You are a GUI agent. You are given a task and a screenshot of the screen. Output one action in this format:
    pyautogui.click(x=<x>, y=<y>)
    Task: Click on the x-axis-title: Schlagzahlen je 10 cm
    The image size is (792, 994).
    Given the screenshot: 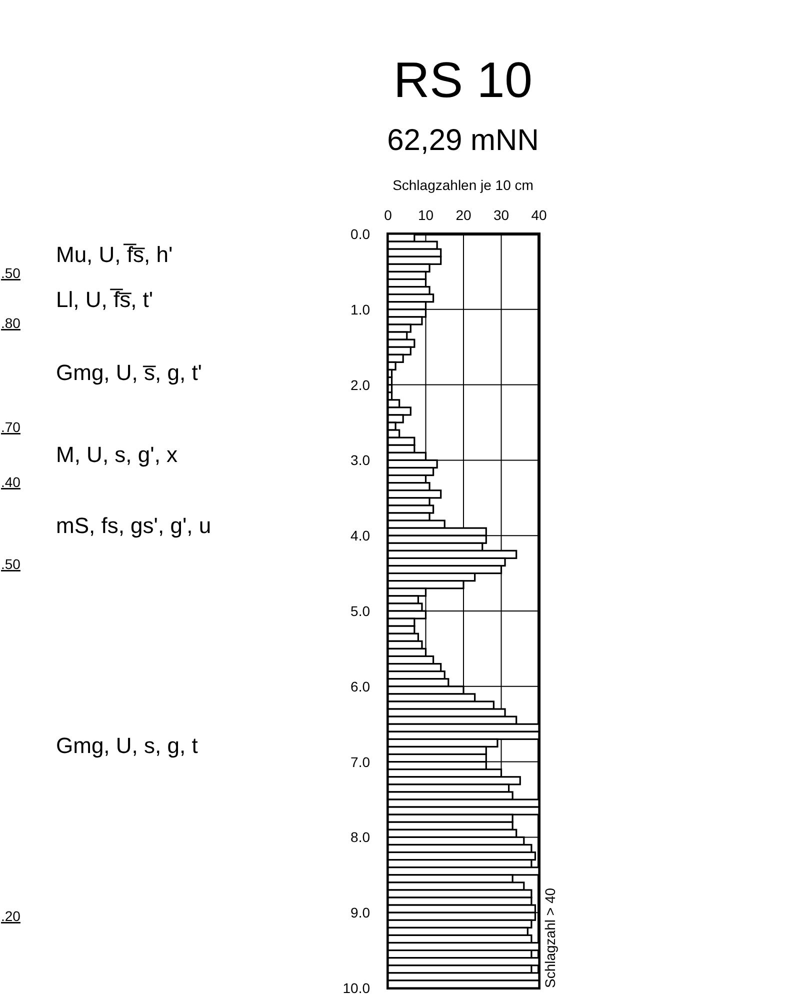 What is the action you would take?
    pyautogui.click(x=463, y=185)
    